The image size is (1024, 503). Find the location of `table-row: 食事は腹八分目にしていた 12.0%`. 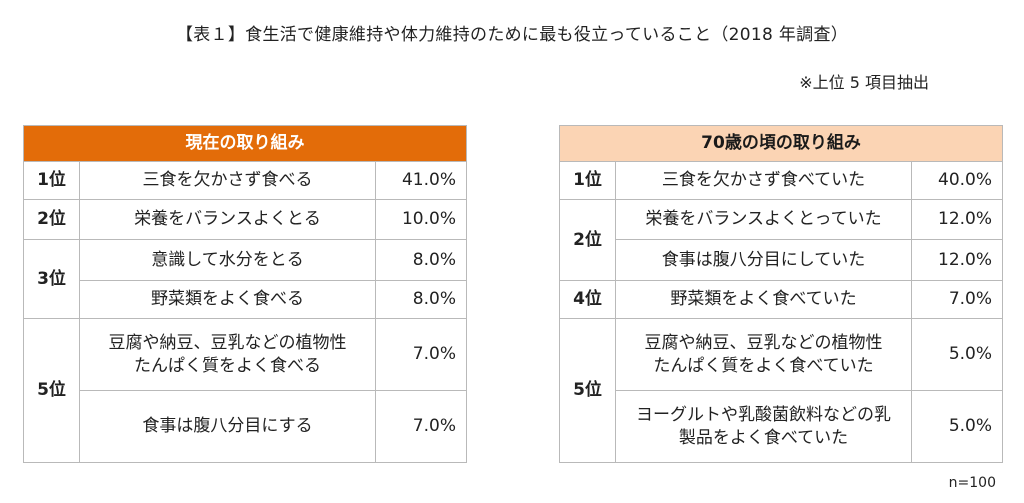

table-row: 食事は腹八分目にしていた 12.0% is located at coordinates (782, 260).